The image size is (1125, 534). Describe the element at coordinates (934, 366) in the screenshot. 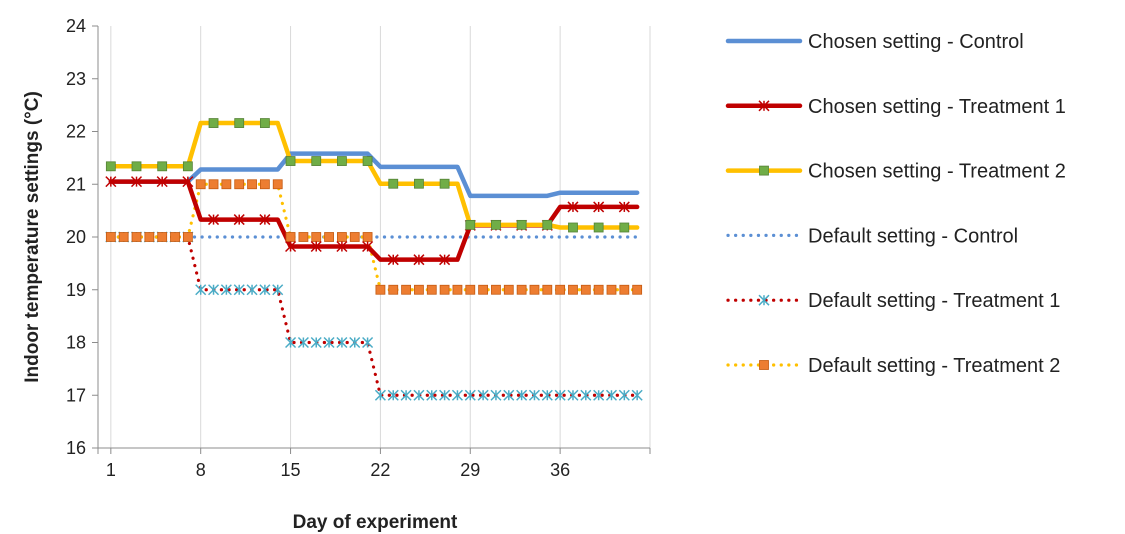

I see `legend-label: Default setting - Treatment 2` at that location.